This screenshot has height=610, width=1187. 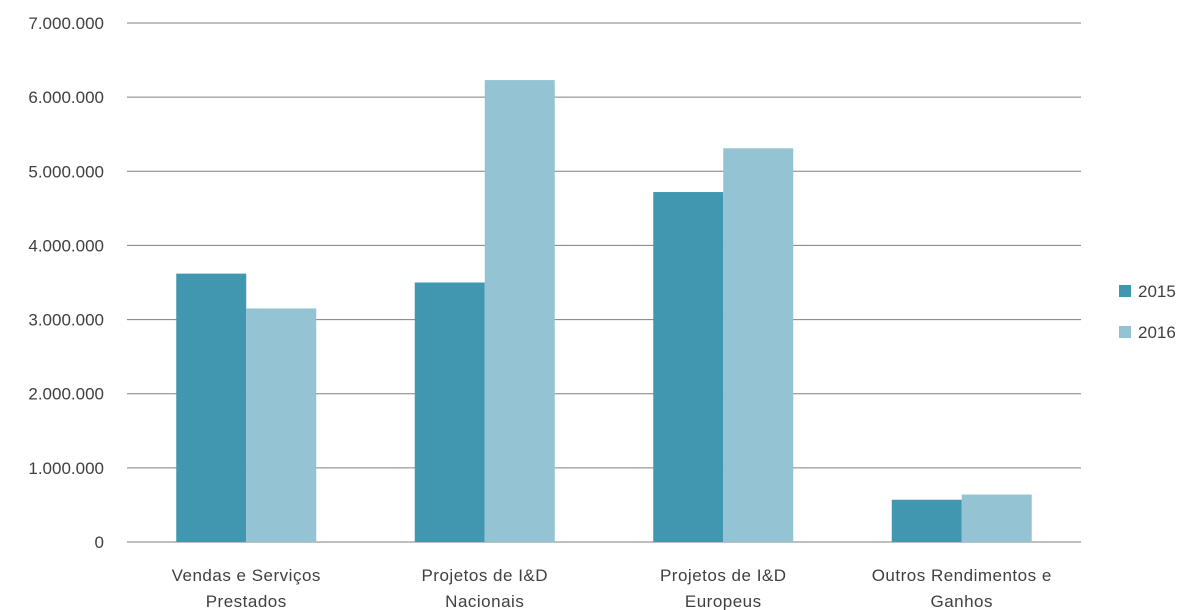 What do you see at coordinates (1157, 332) in the screenshot?
I see `legend-label-2016: 2016` at bounding box center [1157, 332].